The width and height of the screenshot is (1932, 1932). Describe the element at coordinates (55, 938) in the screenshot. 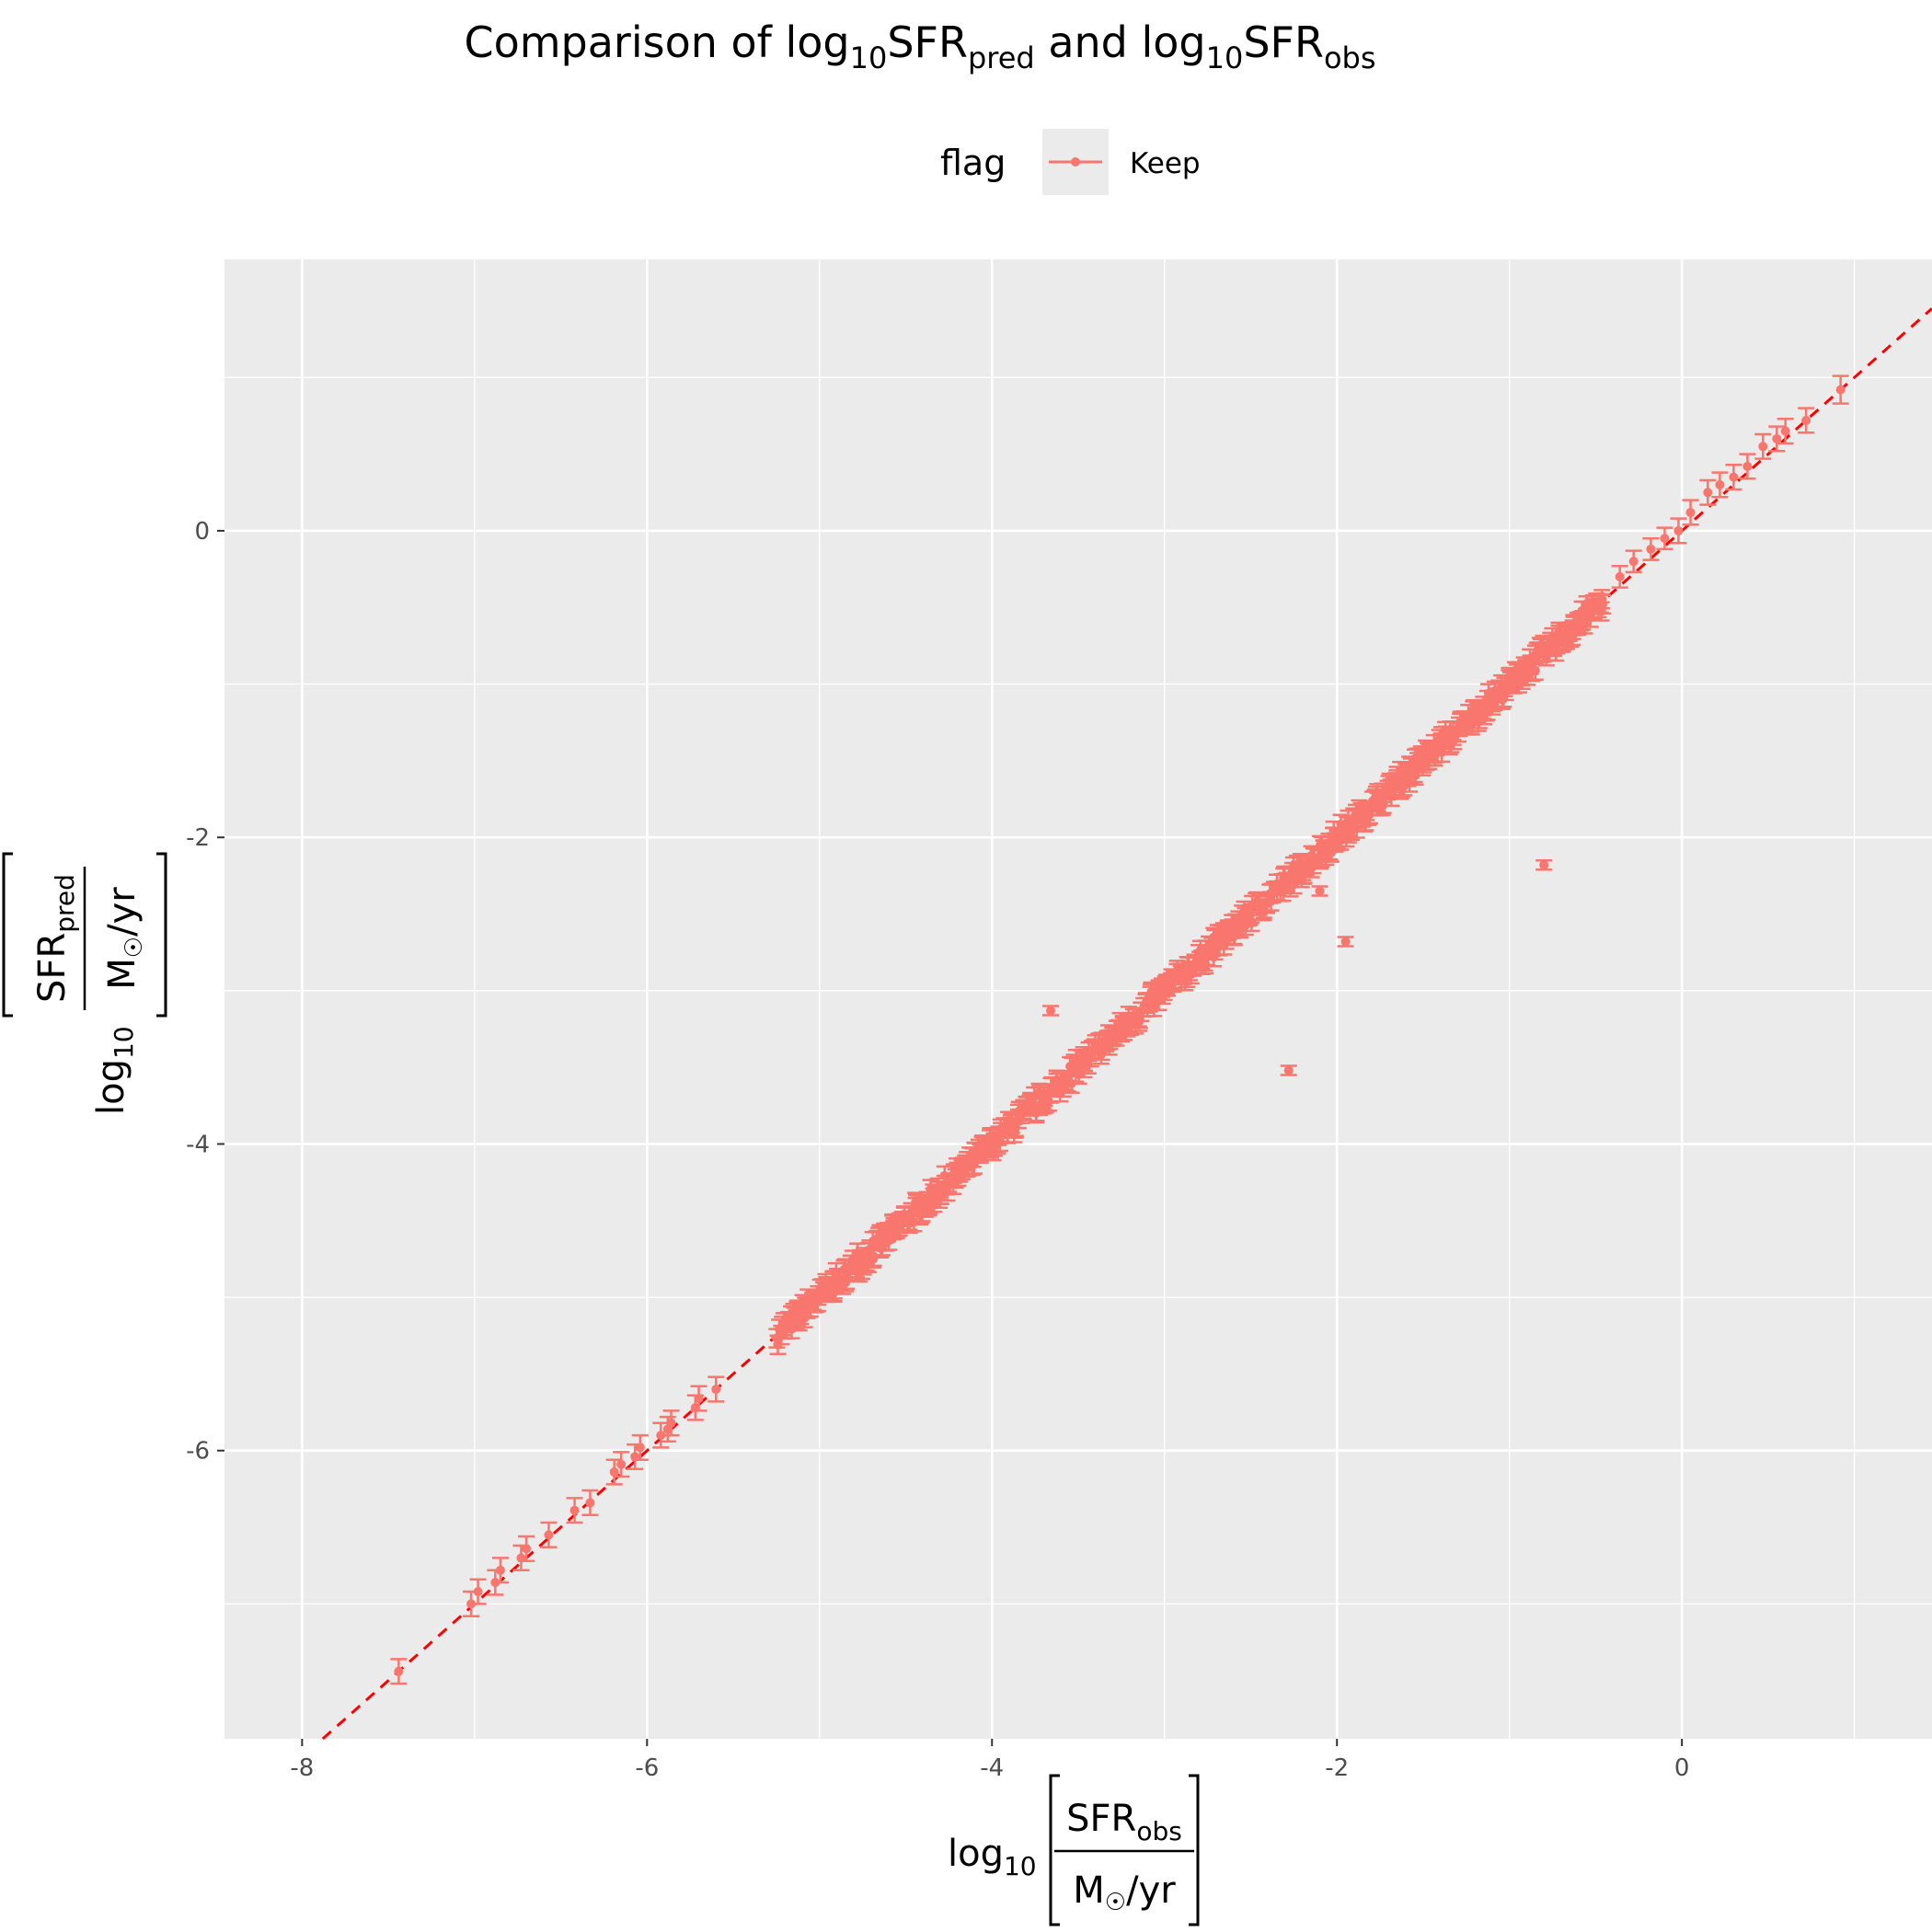

I see `svg-text: SFRpred` at that location.